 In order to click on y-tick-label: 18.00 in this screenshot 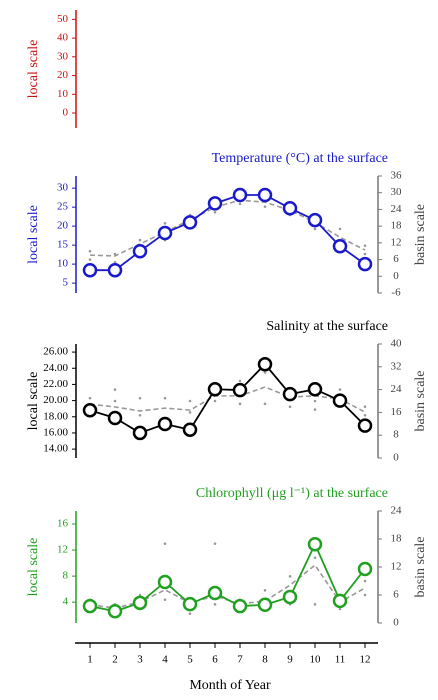, I will do `click(55, 416)`.